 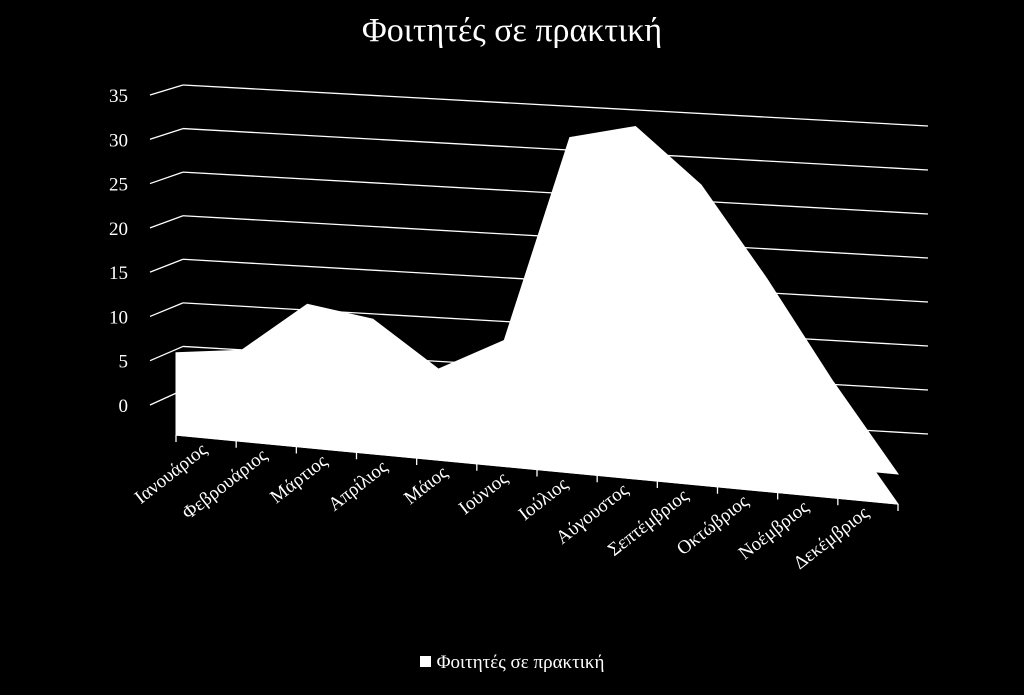 What do you see at coordinates (298, 479) in the screenshot?
I see `x-tick-label: Μάρτιος` at bounding box center [298, 479].